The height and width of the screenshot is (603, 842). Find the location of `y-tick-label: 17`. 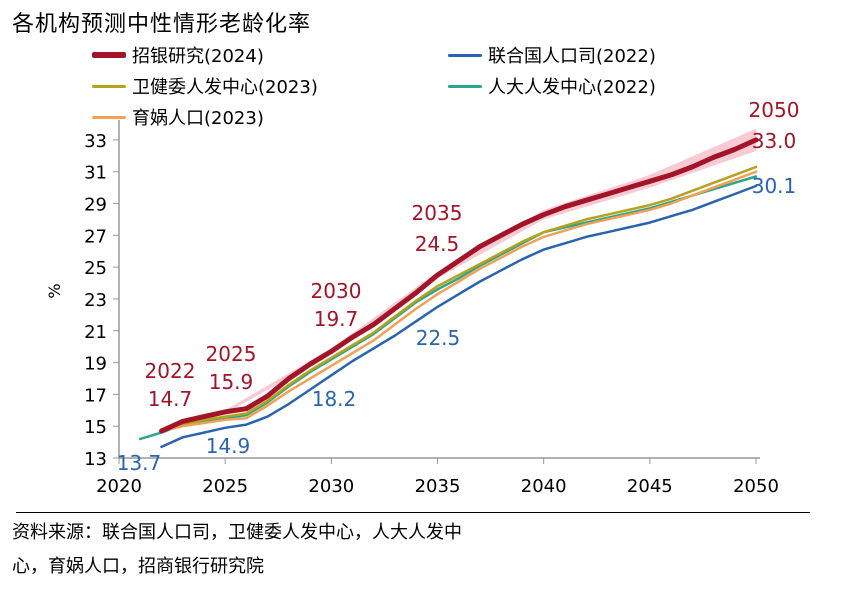

y-tick-label: 17 is located at coordinates (95, 395).